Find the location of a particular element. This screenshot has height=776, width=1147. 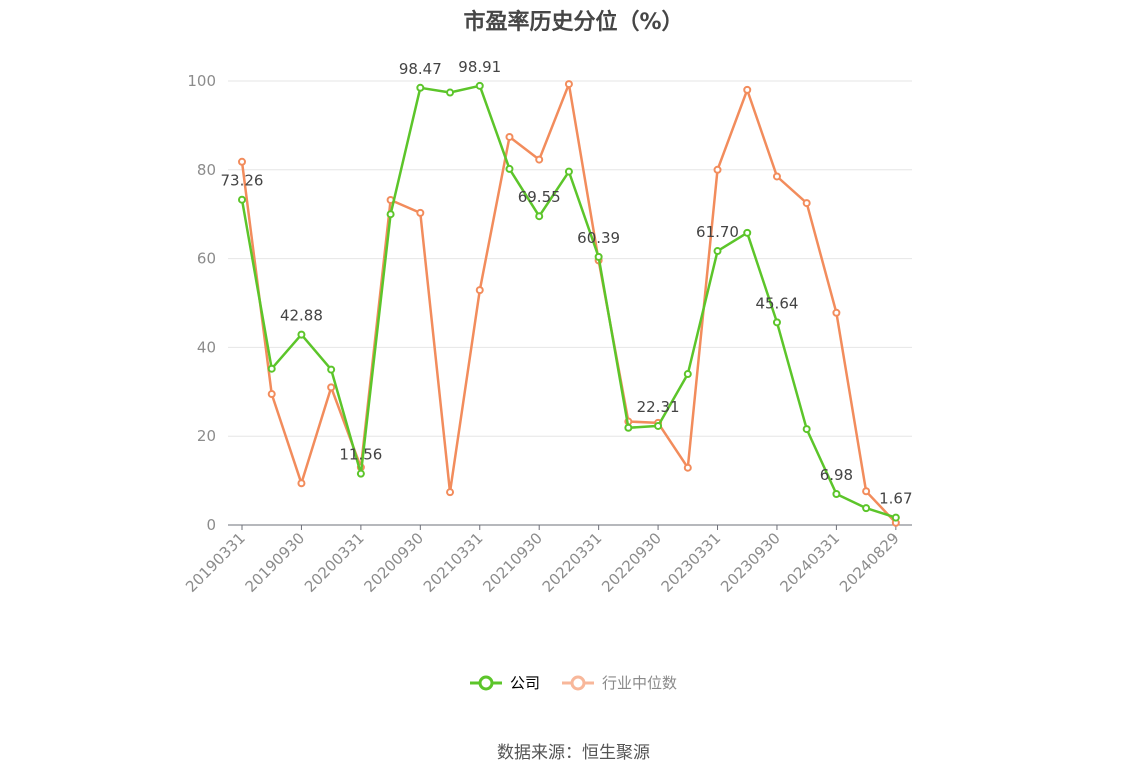

x-tick-label: 20190331 is located at coordinates (215, 562).